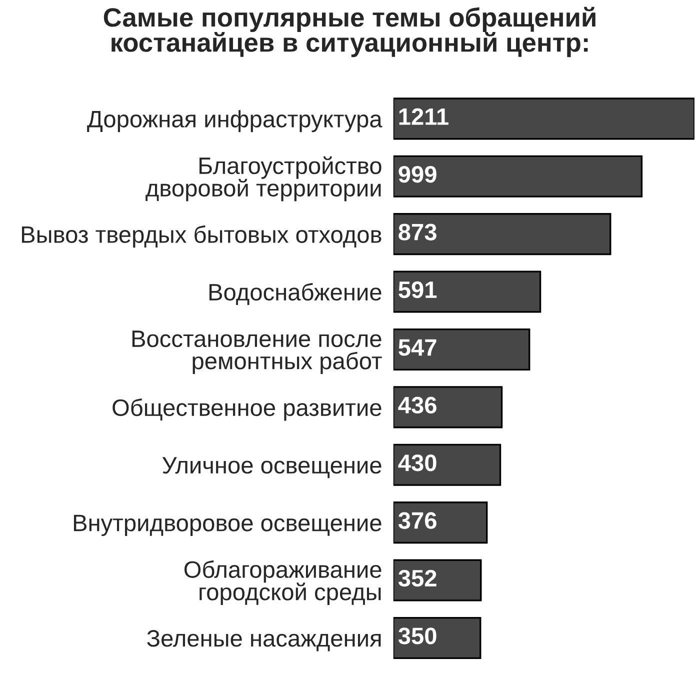 The width and height of the screenshot is (700, 691). I want to click on y-tick-label: Зеленые насаждения, so click(264, 641).